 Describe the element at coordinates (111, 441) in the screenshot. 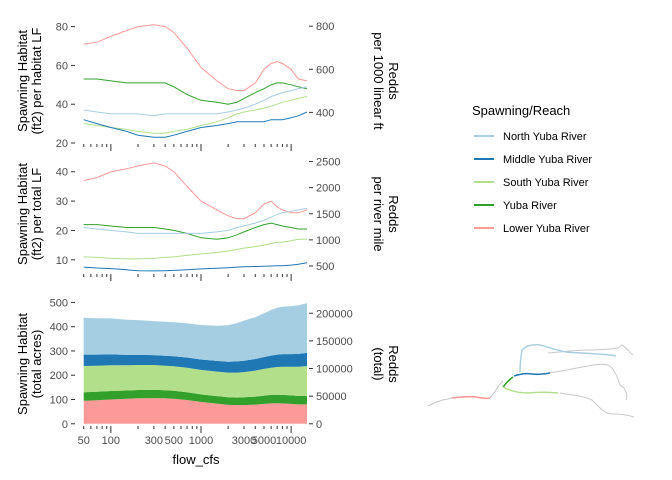

I see `x-tick-label: 100` at that location.